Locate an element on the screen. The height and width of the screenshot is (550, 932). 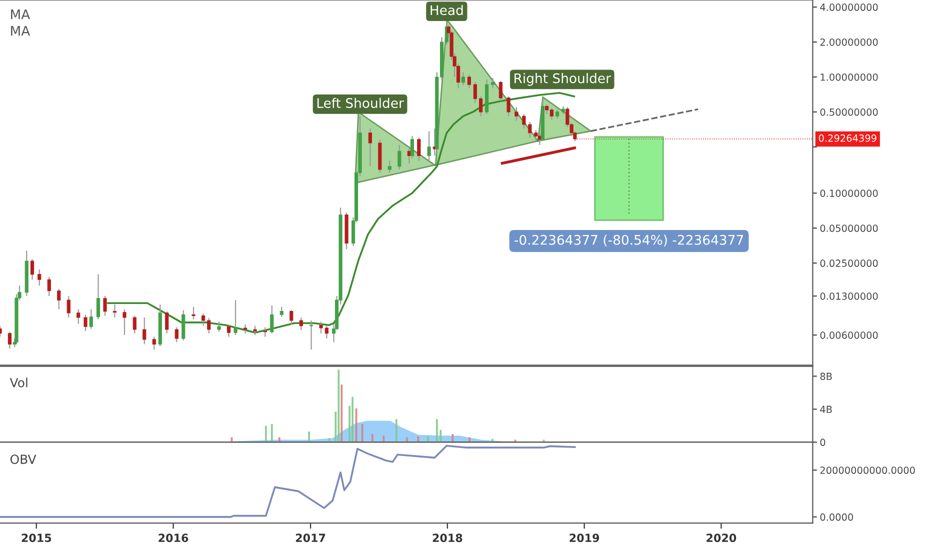
y-tick-label: 8B is located at coordinates (826, 376).